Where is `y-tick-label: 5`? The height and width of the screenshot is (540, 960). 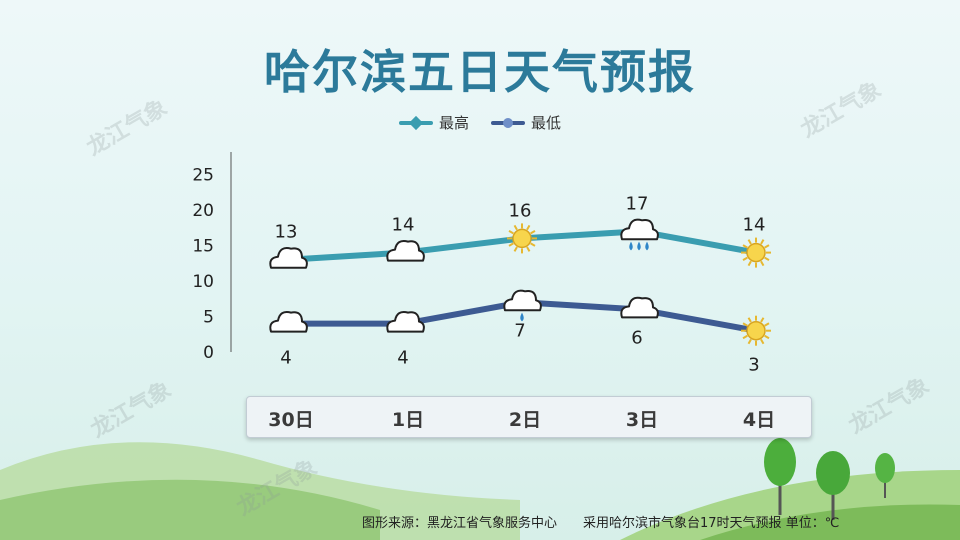 y-tick-label: 5 is located at coordinates (208, 318).